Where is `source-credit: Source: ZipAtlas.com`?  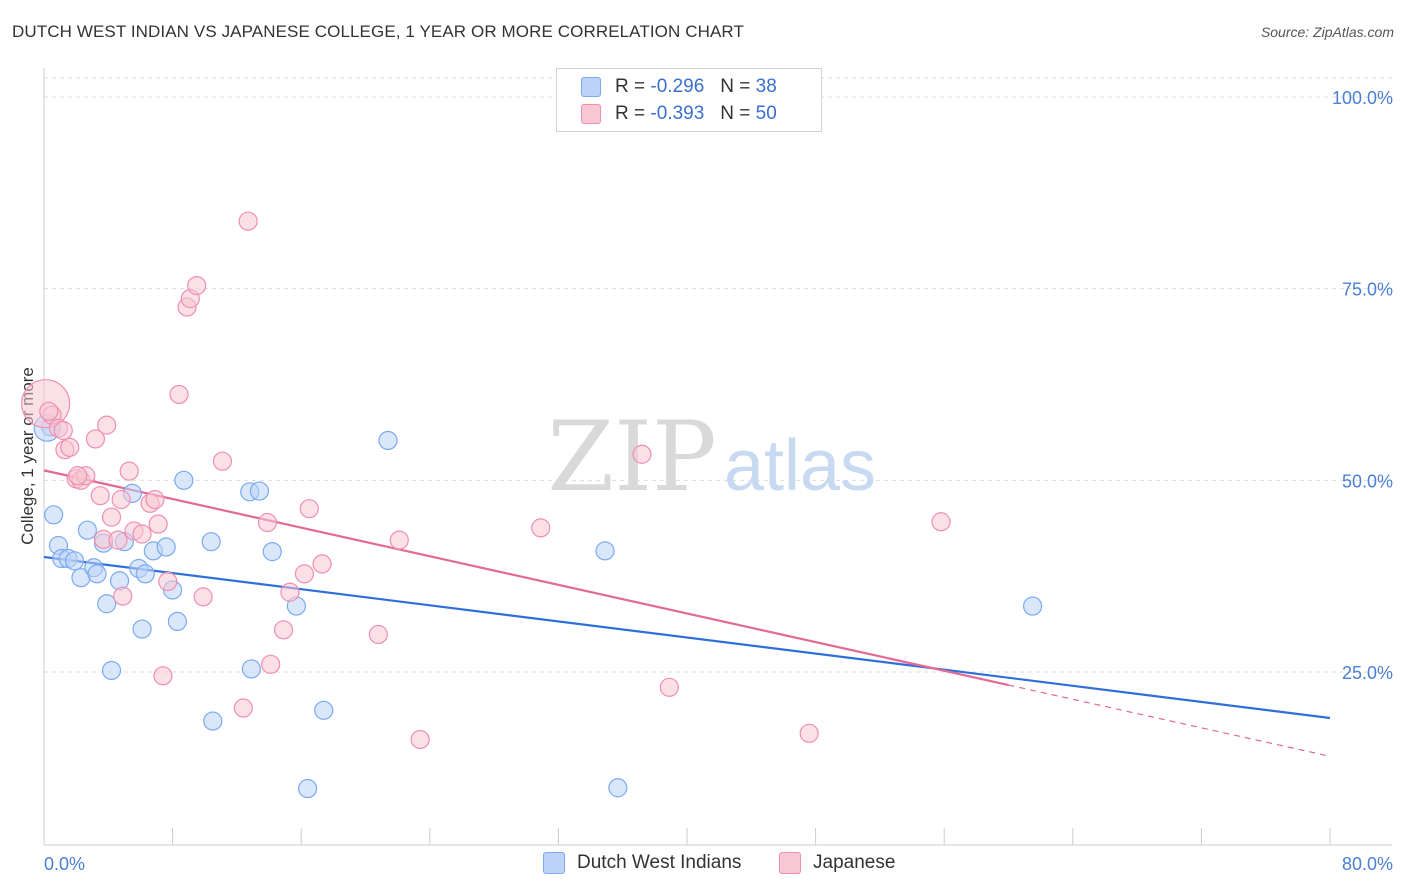 source-credit: Source: ZipAtlas.com is located at coordinates (1327, 32).